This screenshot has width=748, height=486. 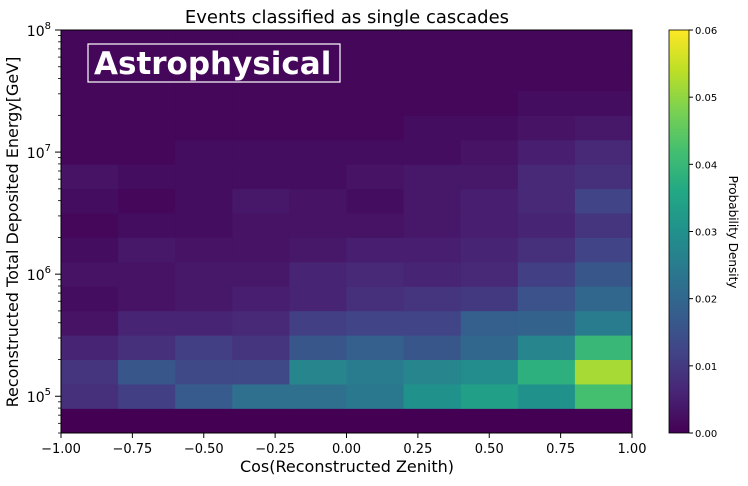 What do you see at coordinates (706, 233) in the screenshot?
I see `colorbar-tick-label: 0.03` at bounding box center [706, 233].